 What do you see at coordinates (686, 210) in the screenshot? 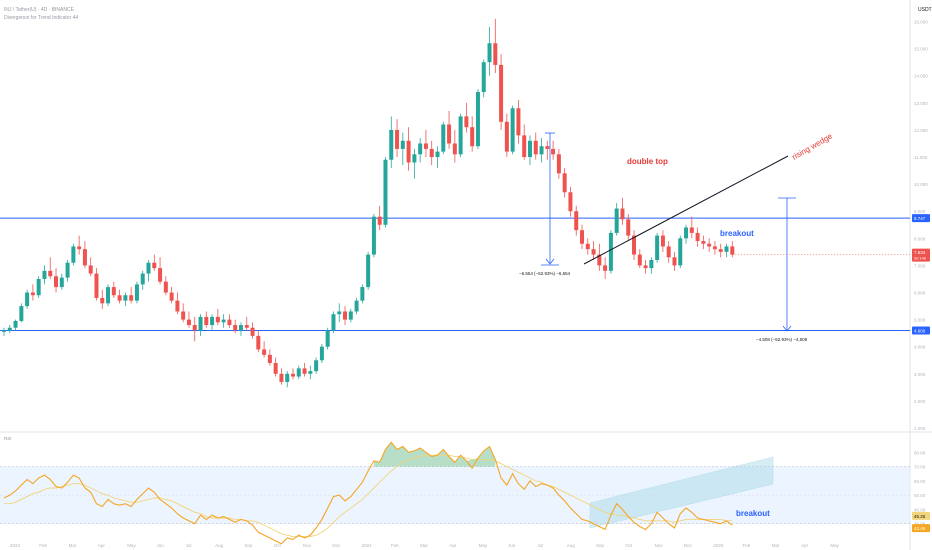
I see `rising-wedge-line` at bounding box center [686, 210].